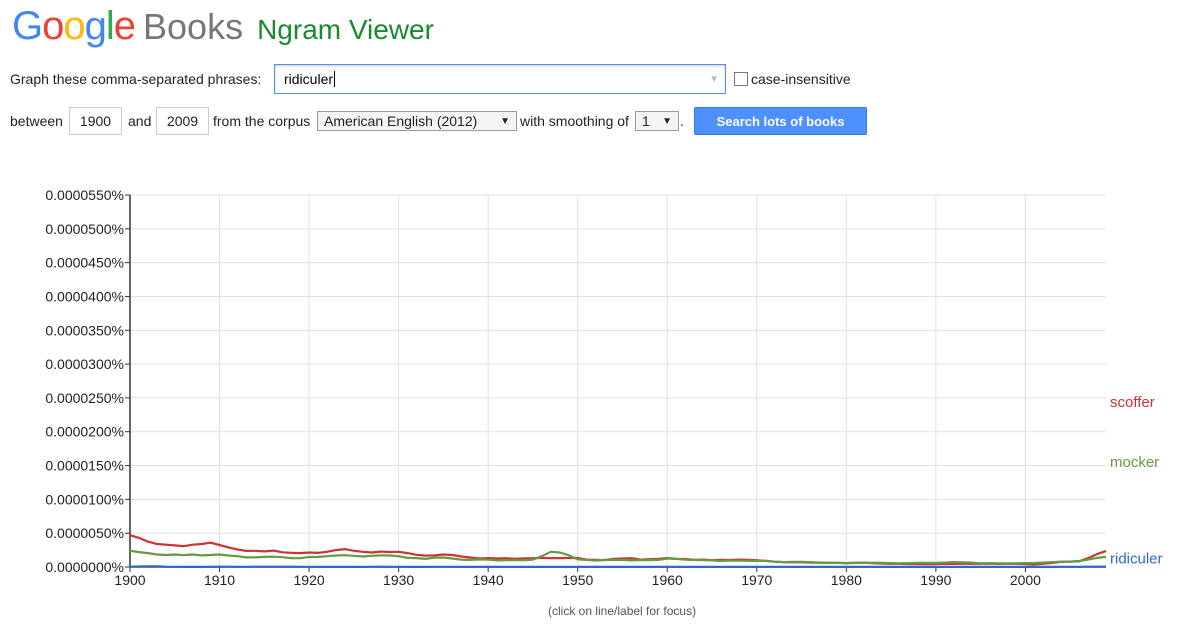 This screenshot has height=627, width=1200. What do you see at coordinates (935, 580) in the screenshot?
I see `x-tick-label: 1990` at bounding box center [935, 580].